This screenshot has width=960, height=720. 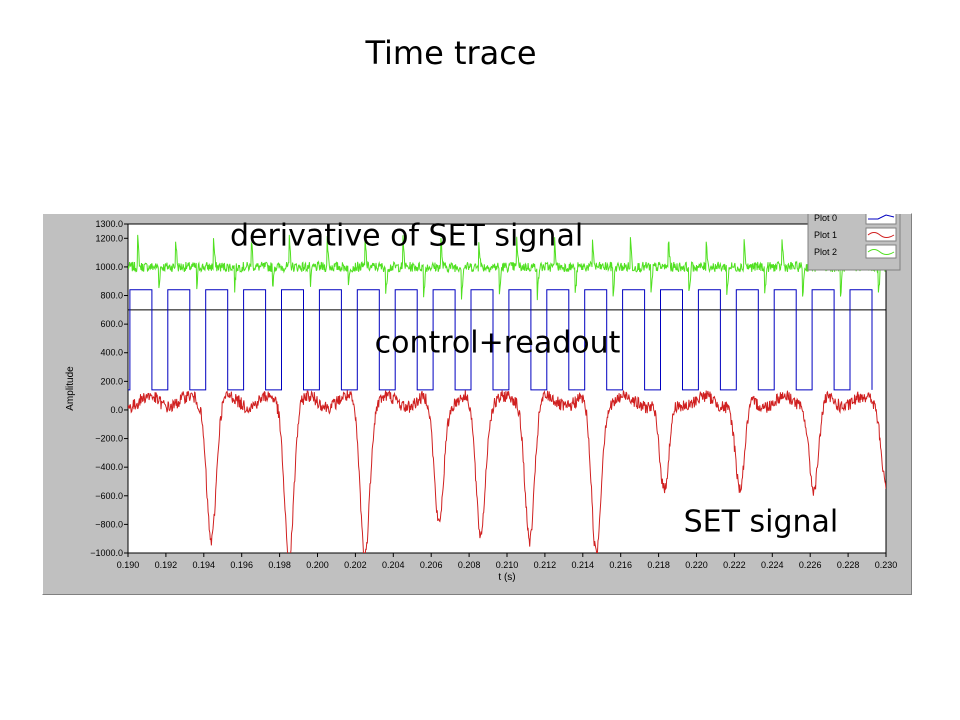 What do you see at coordinates (204, 565) in the screenshot?
I see `x-tick-label: 0.194` at bounding box center [204, 565].